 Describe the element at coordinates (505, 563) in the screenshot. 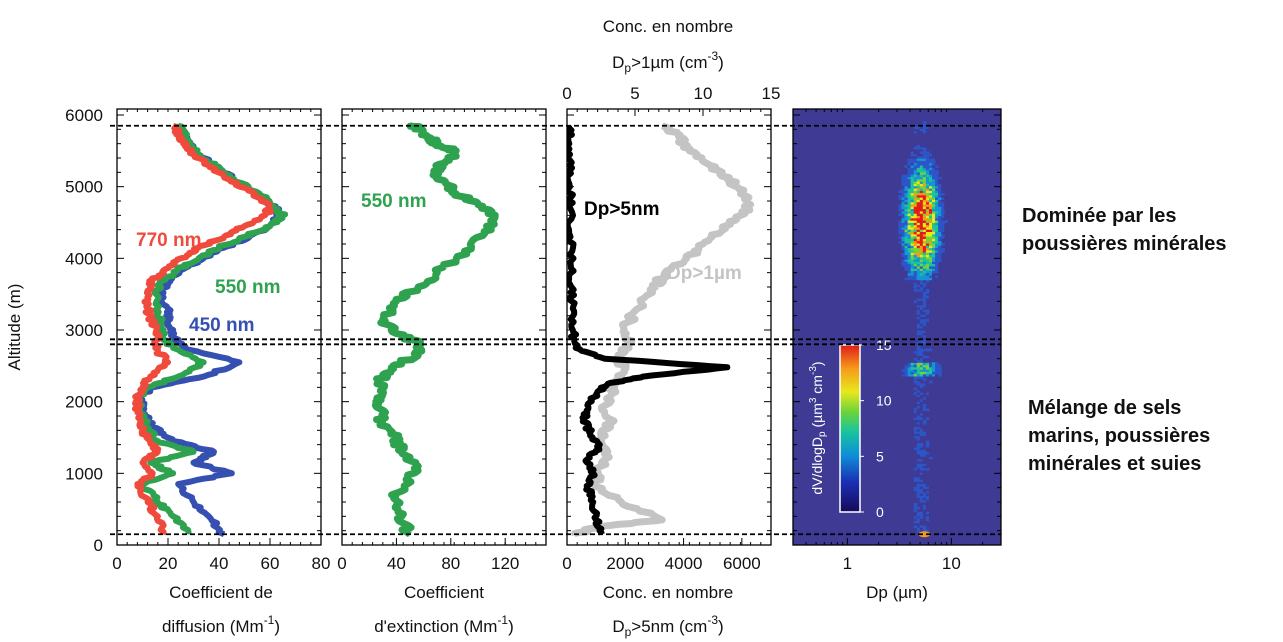

I see `panel2-x-tick-label: 120` at that location.